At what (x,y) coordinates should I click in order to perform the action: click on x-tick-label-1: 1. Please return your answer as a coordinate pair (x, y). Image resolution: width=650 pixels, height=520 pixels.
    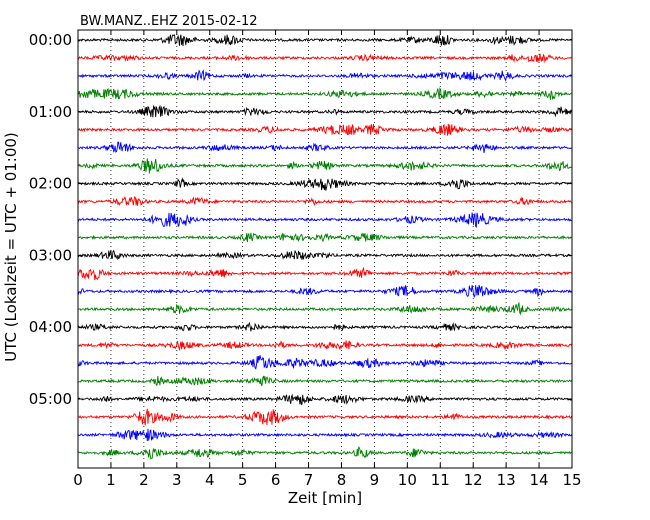
    Looking at the image, I should click on (111, 480).